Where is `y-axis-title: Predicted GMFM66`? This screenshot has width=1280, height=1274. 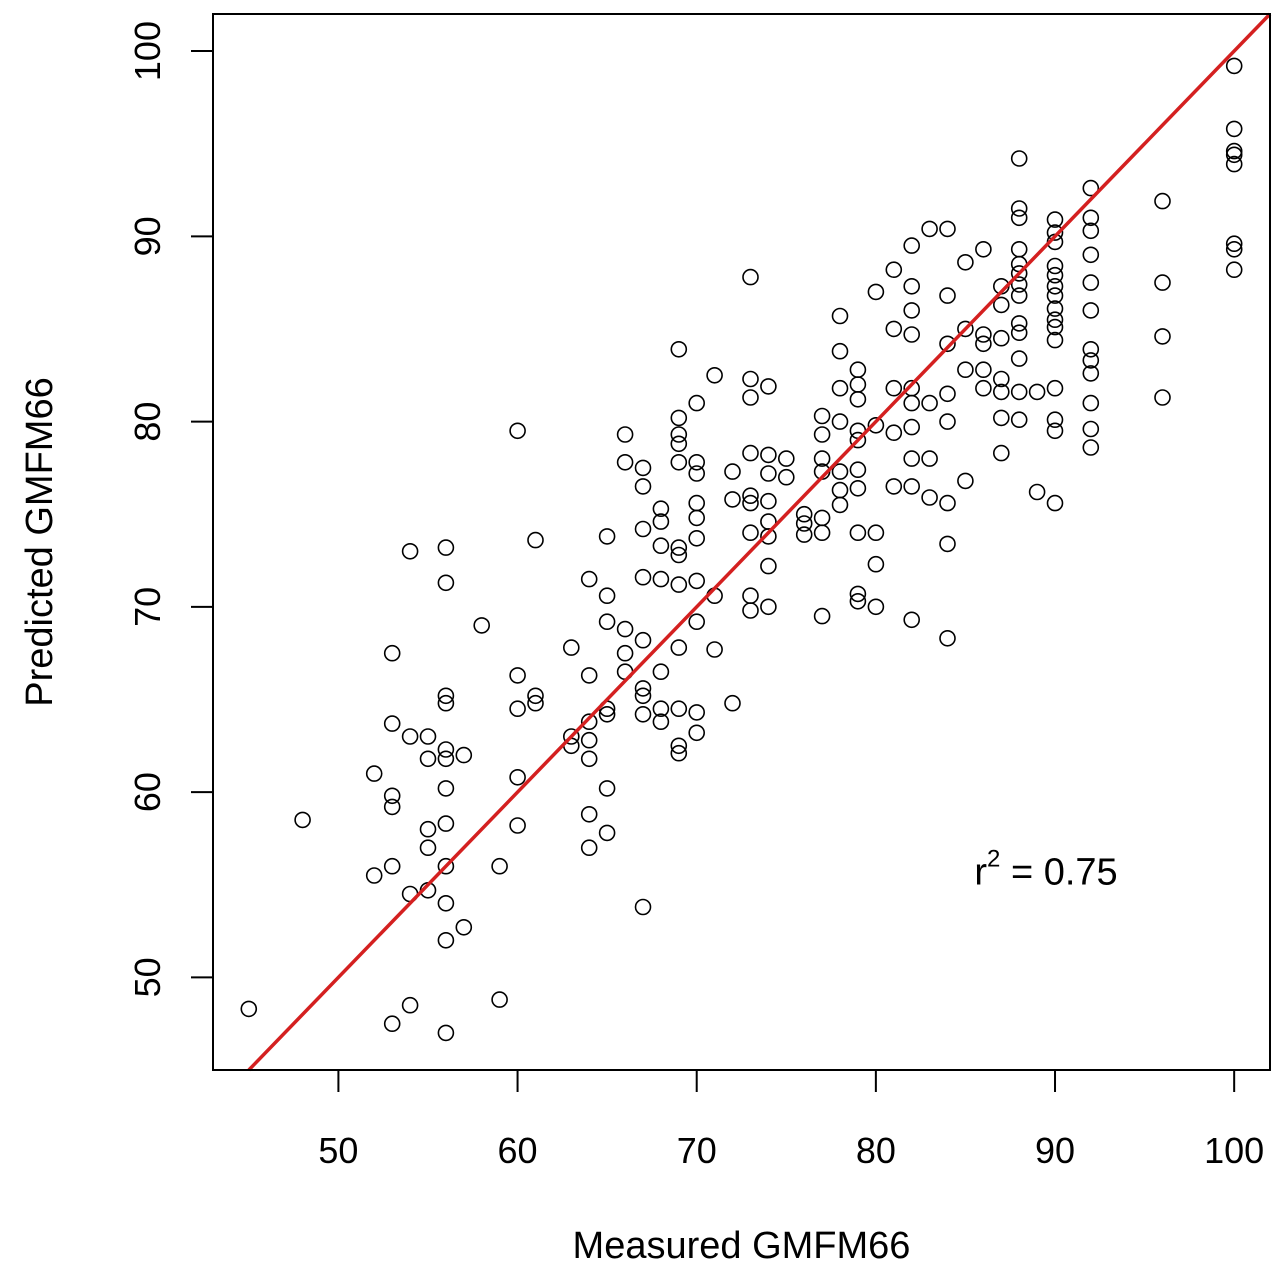 y-axis-title: Predicted GMFM66 is located at coordinates (40, 541).